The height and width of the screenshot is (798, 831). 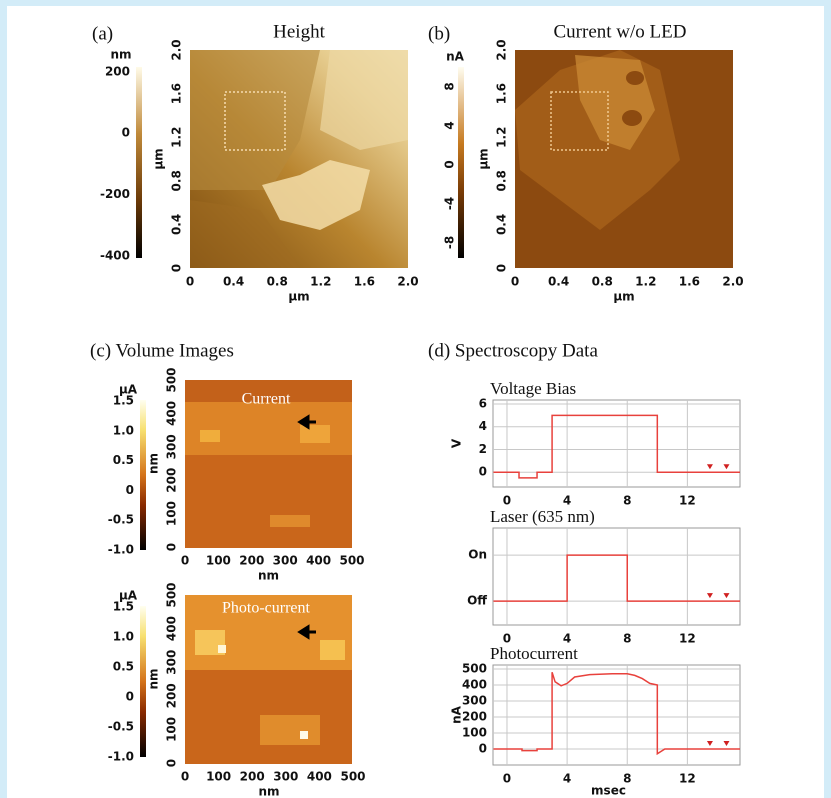 I want to click on x-axis-label: msec, so click(x=608, y=791).